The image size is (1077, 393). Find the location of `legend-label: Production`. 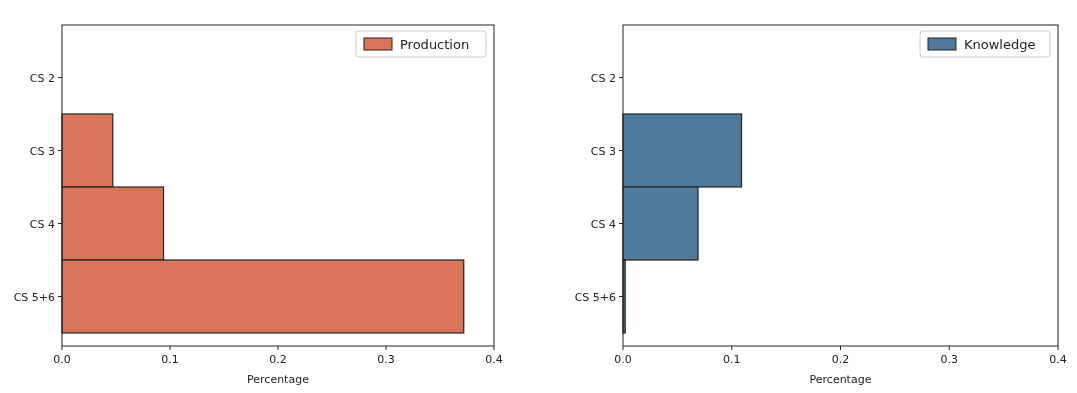

legend-label: Production is located at coordinates (435, 44).